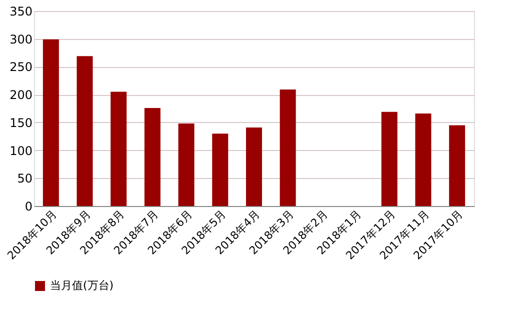  I want to click on y-tick-label: 300, so click(21, 39).